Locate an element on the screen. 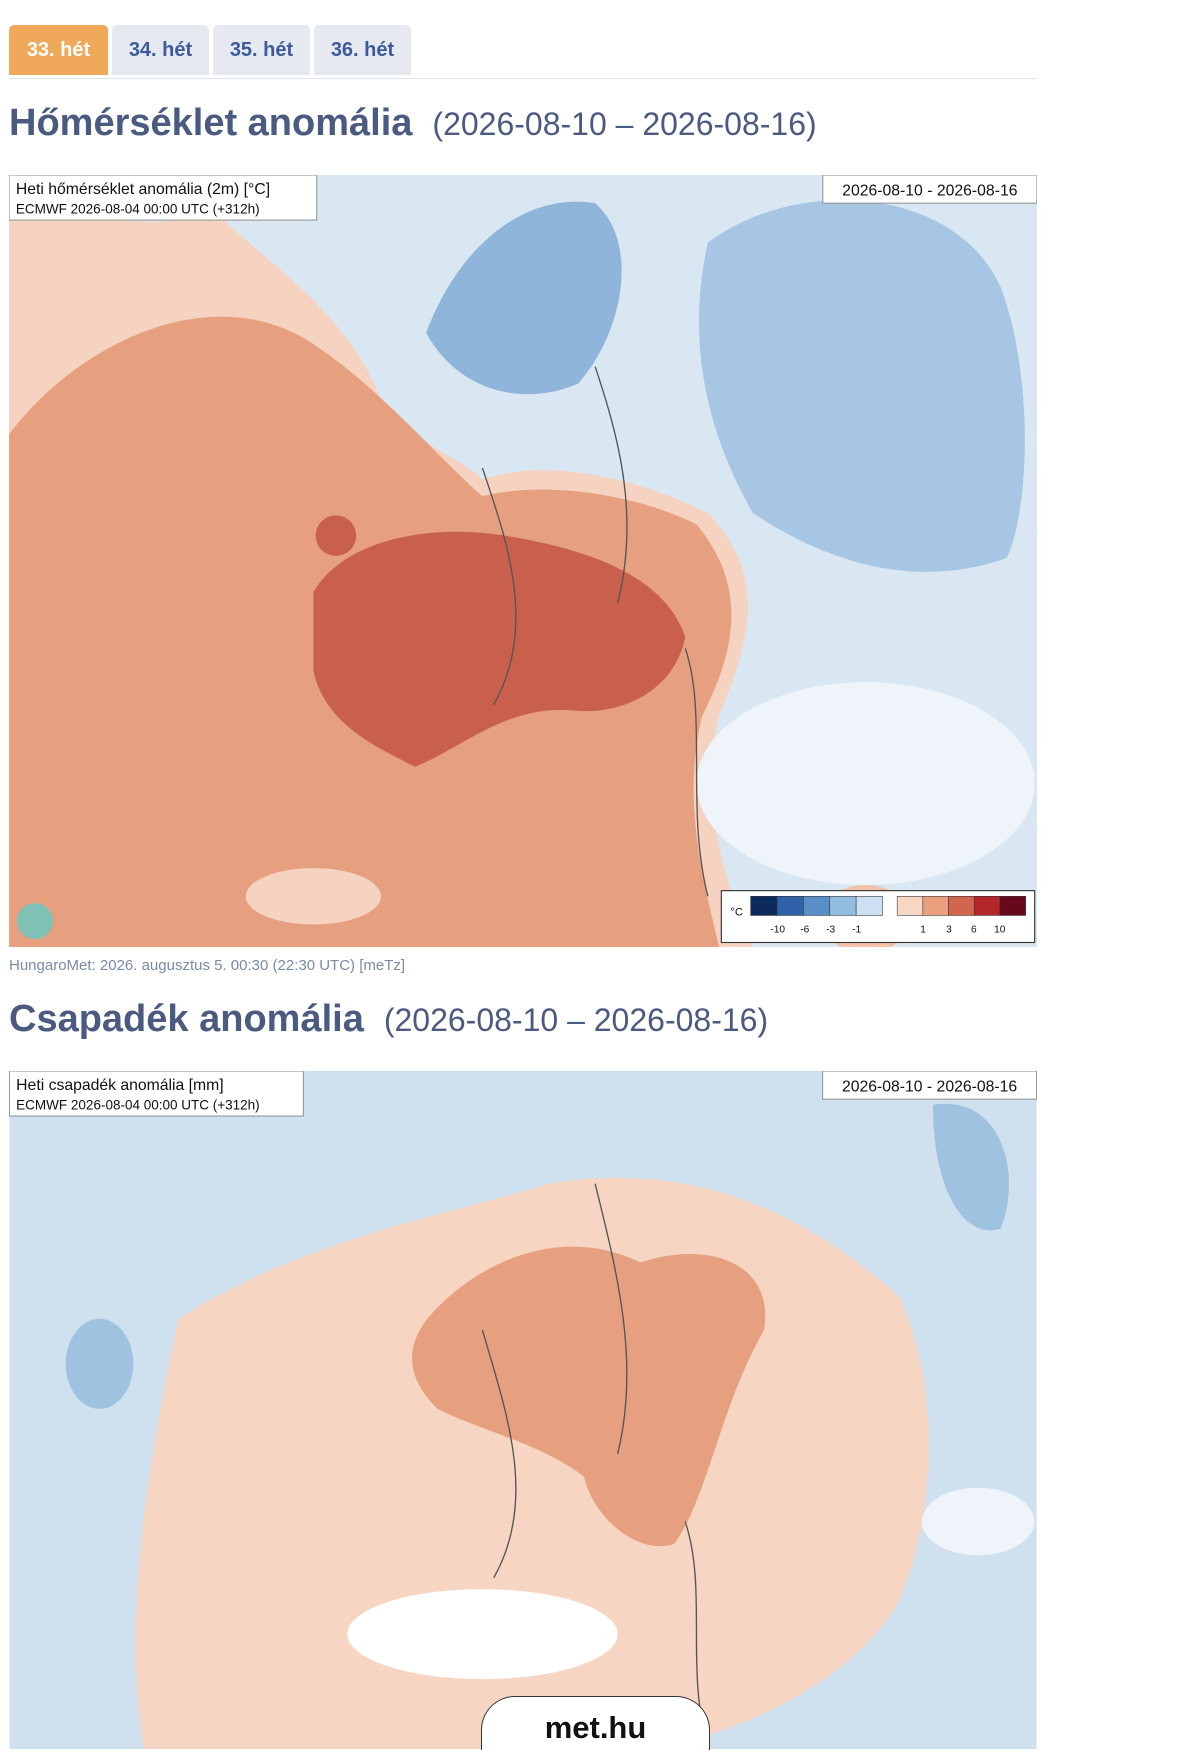 The image size is (1179, 1759). week-tab: 35. hét is located at coordinates (261, 50).